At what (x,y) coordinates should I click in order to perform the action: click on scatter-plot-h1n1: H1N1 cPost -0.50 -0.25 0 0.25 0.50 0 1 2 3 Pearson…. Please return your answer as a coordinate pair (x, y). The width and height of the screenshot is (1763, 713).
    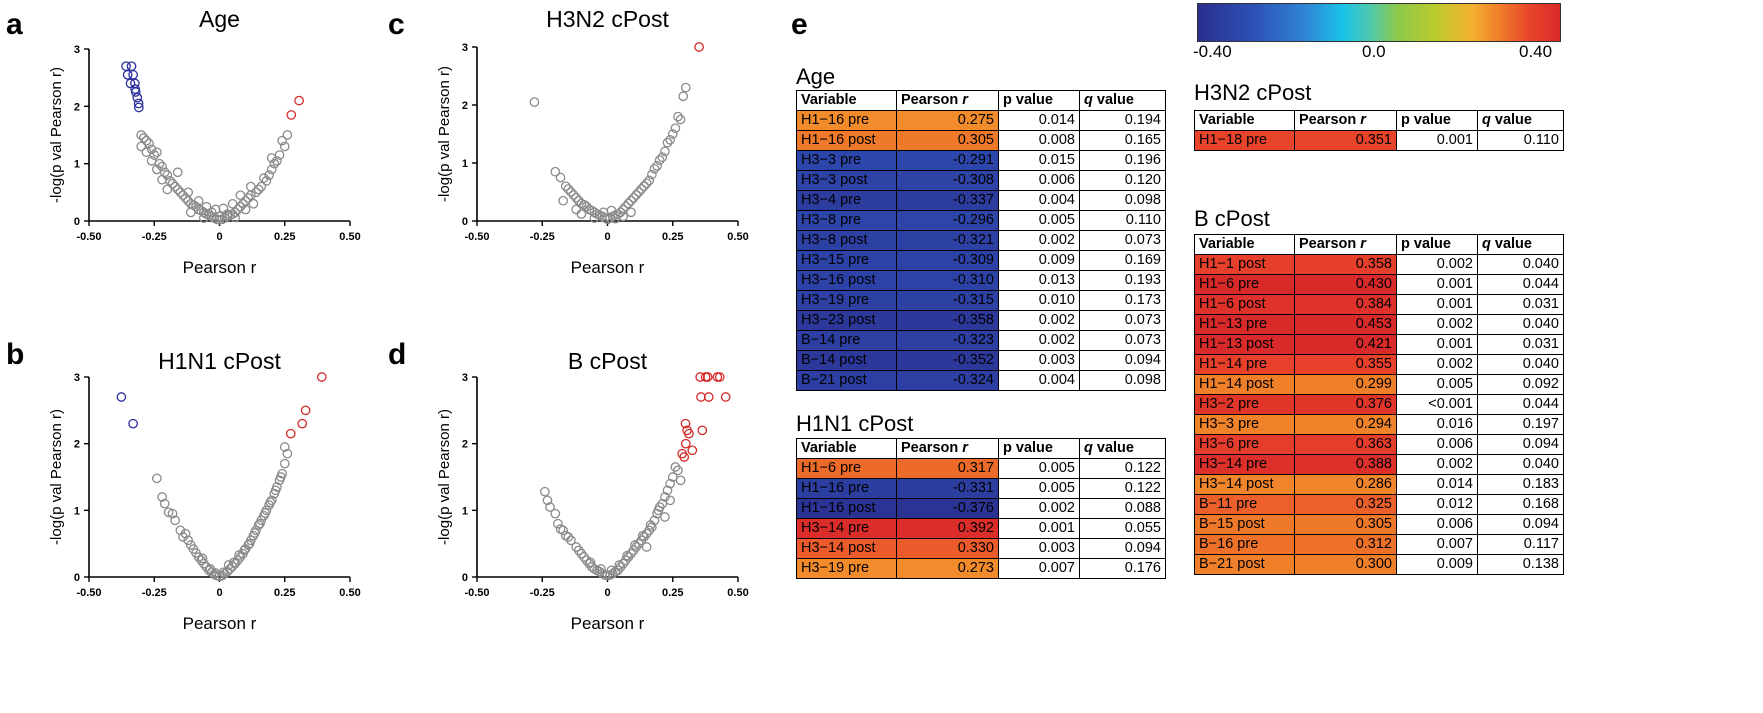
    Looking at the image, I should click on (204, 490).